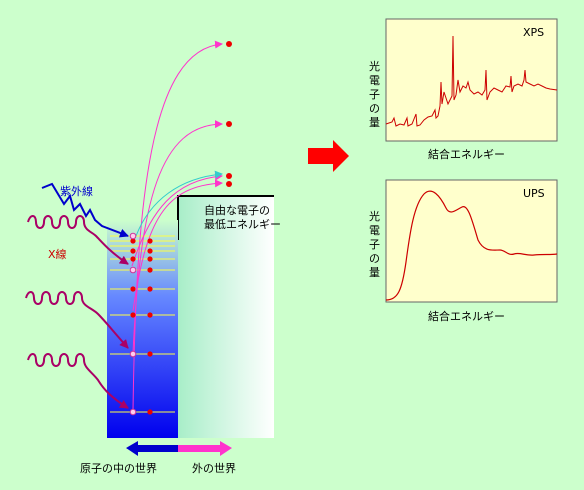  Describe the element at coordinates (229, 114) in the screenshot. I see `emitted-electrons` at that location.